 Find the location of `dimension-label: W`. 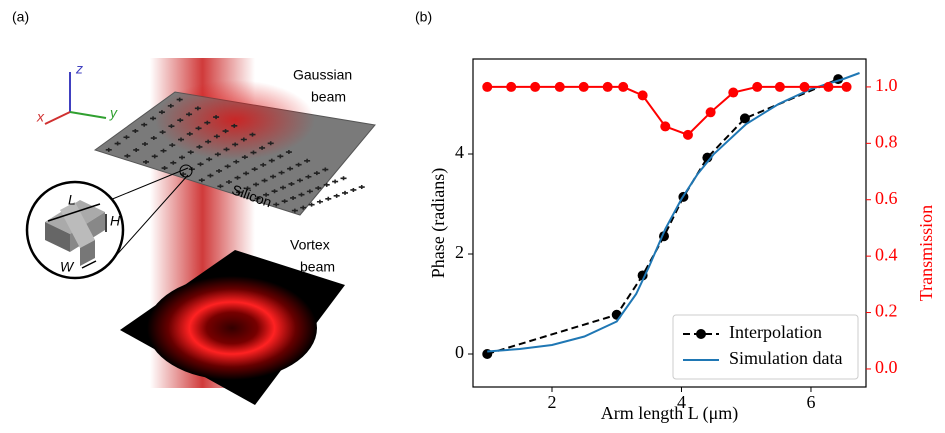

dimension-label: W is located at coordinates (67, 267).